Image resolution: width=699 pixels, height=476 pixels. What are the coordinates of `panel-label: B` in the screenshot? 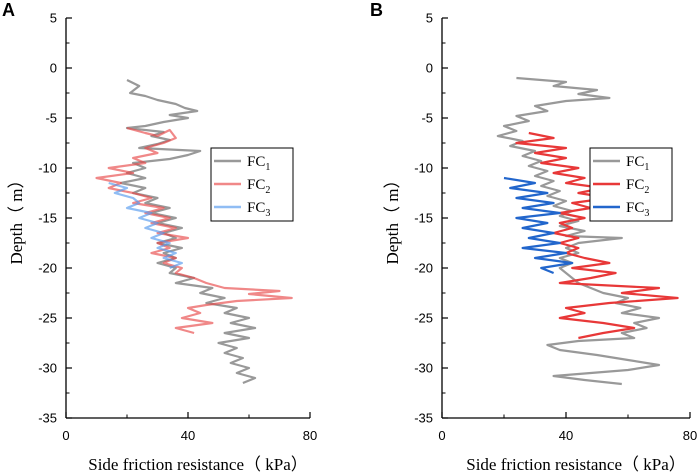 It's located at (376, 10).